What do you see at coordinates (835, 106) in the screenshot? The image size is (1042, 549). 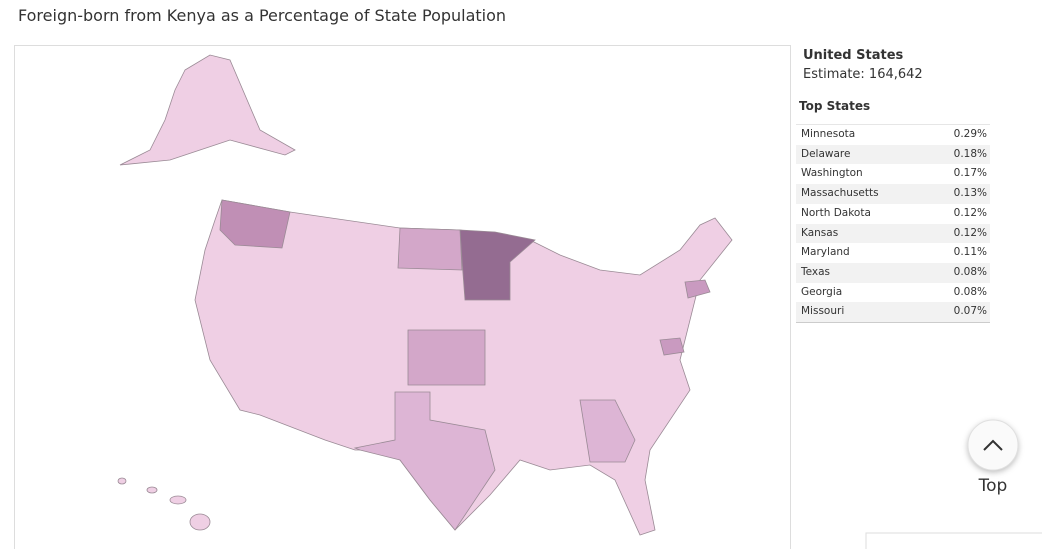 I see `table-heading: Top States` at bounding box center [835, 106].